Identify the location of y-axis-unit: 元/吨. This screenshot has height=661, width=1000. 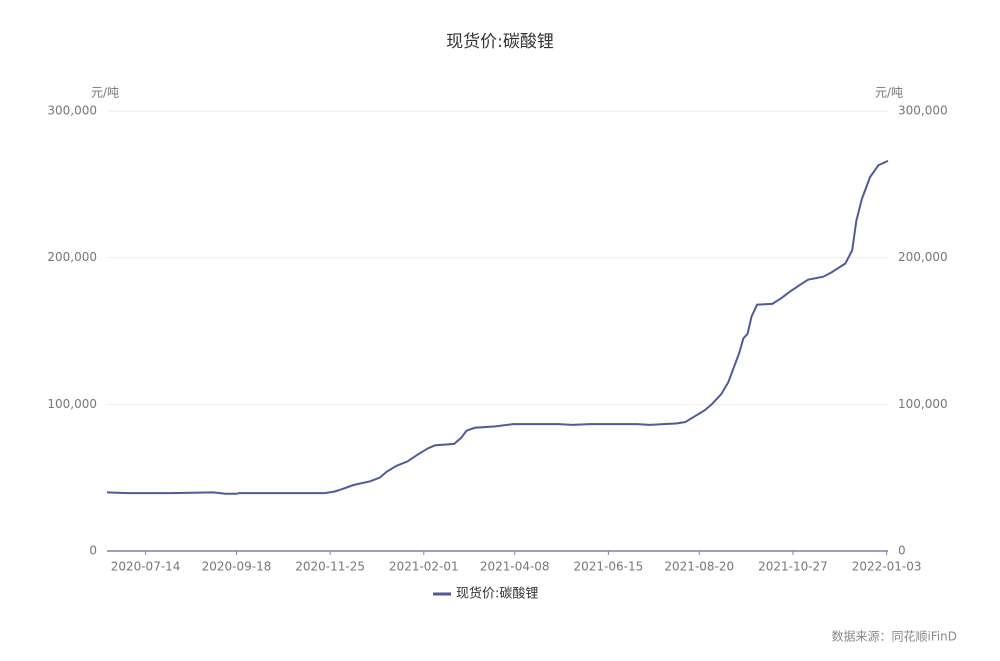
(105, 93).